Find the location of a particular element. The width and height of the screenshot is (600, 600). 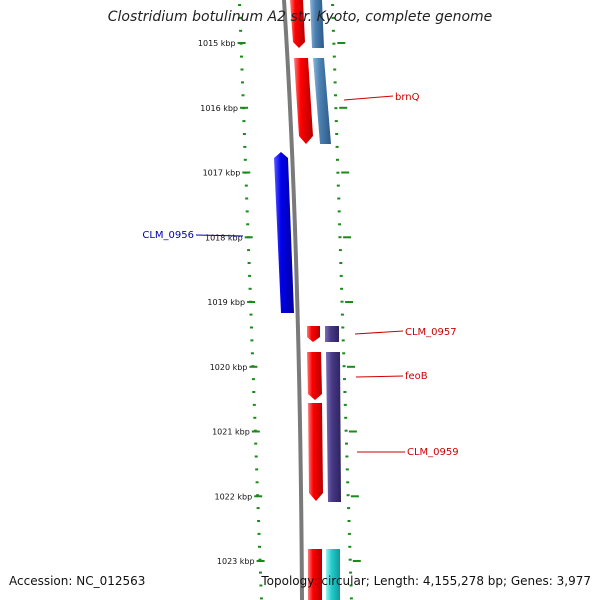

cog-feob is located at coordinates (333, 427).